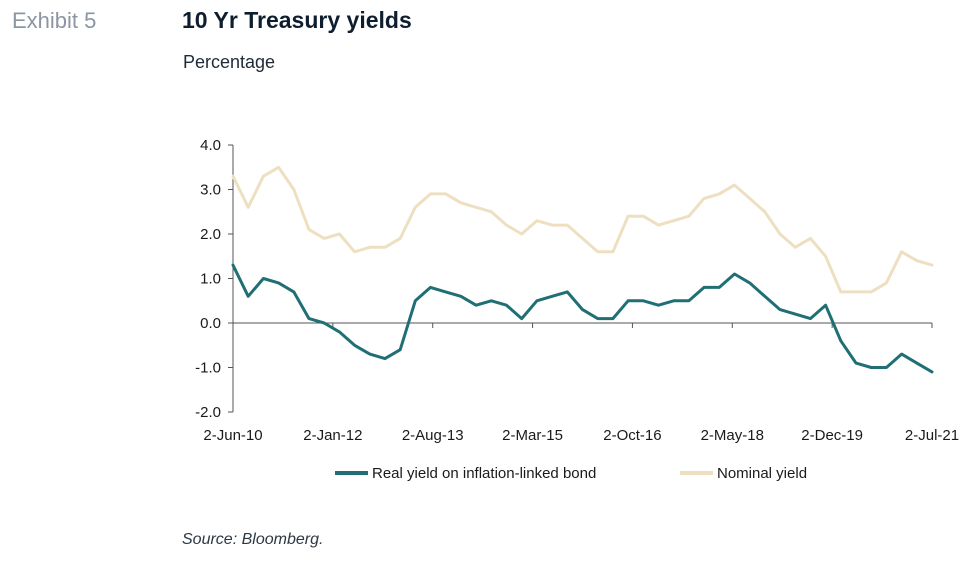  I want to click on y-tick-label: -1.0, so click(208, 368).